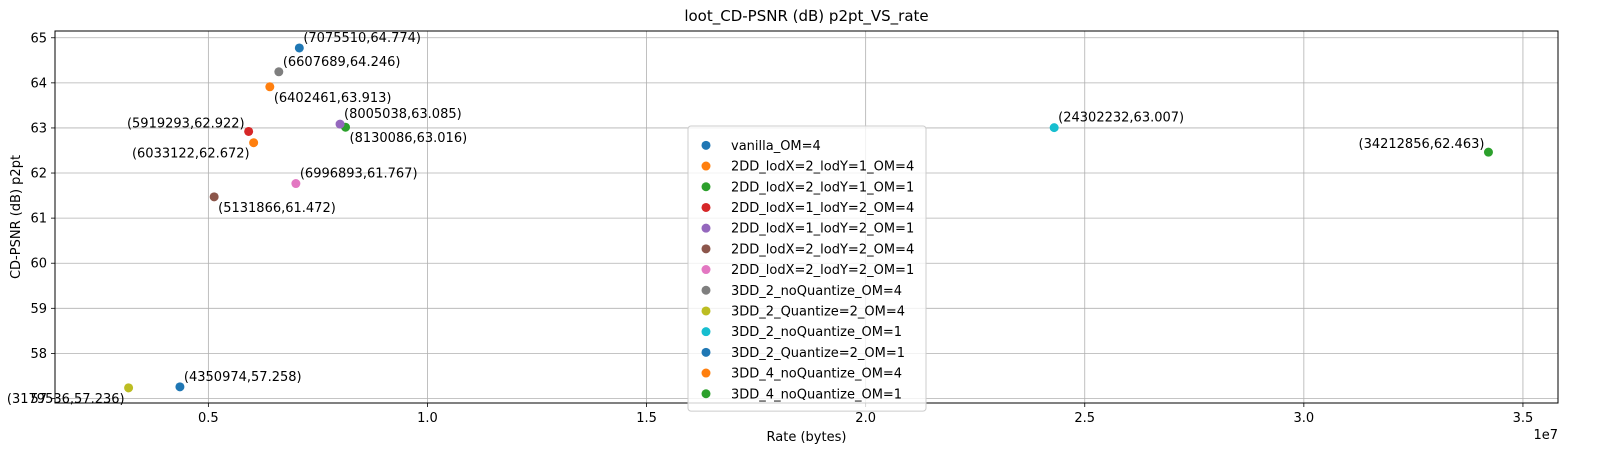 The image size is (1617, 468). What do you see at coordinates (822, 249) in the screenshot?
I see `legend-entry: 2DD_lodX=2_lodY=2_OM=4` at bounding box center [822, 249].